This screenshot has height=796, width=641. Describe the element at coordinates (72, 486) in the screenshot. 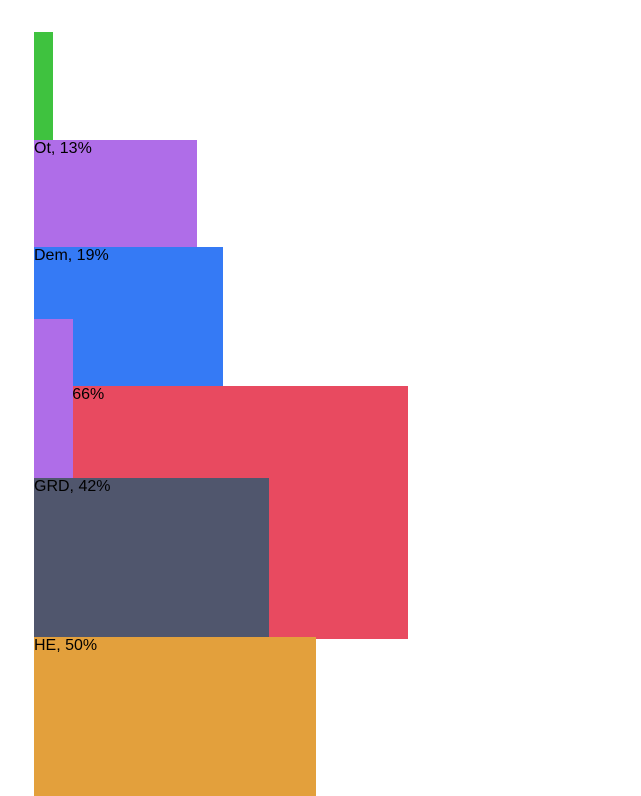

I see `tile-label: GRD, 42%` at that location.